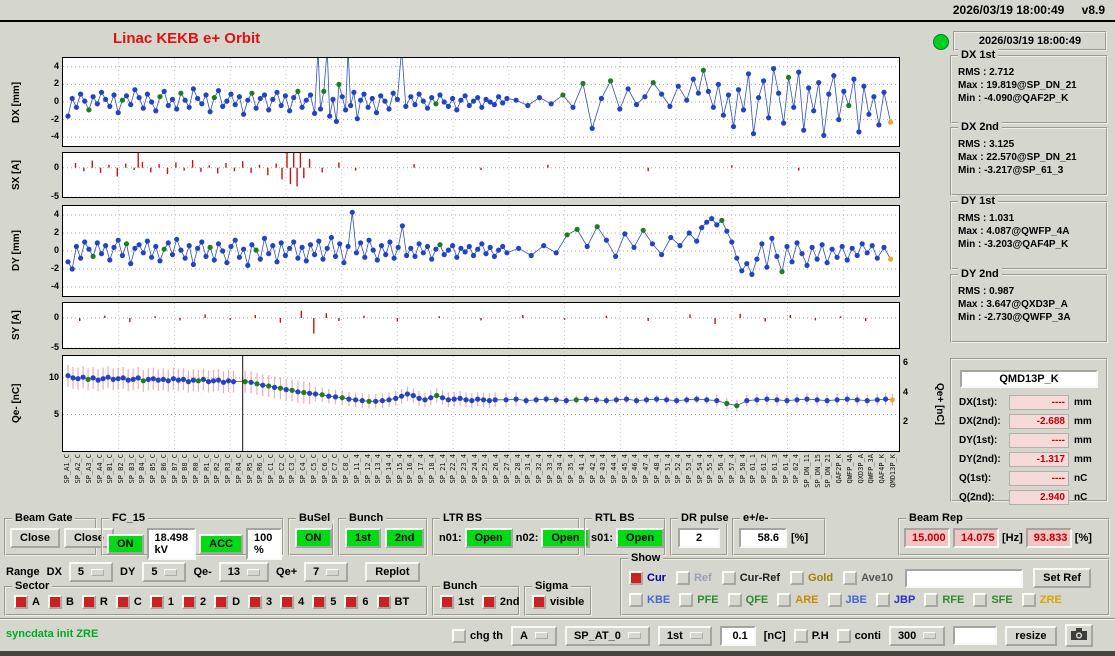 Image resolution: width=1115 pixels, height=656 pixels. What do you see at coordinates (964, 578) in the screenshot?
I see `ref-name-entry` at bounding box center [964, 578].